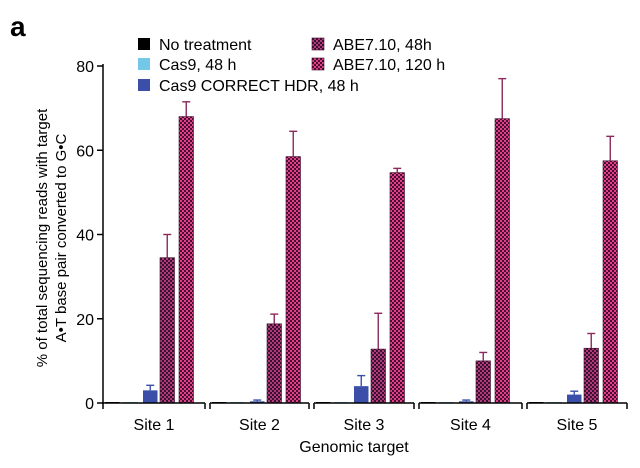  What do you see at coordinates (85, 151) in the screenshot?
I see `y-tick-label: 60` at bounding box center [85, 151].